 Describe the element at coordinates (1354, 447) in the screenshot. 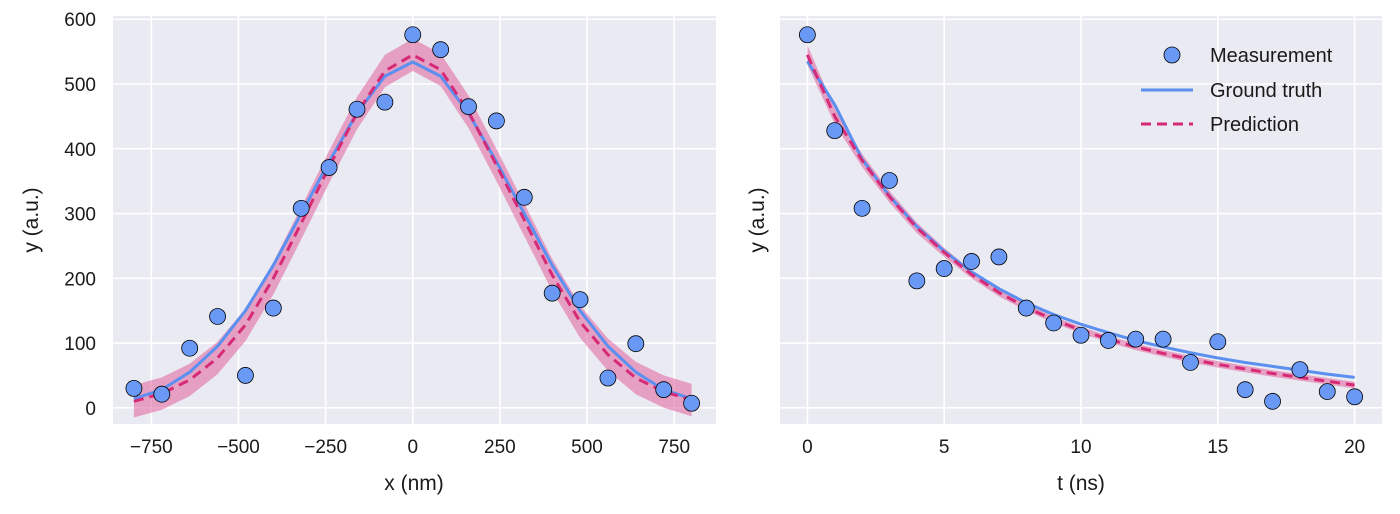

I see `x-tick-label: 20` at that location.